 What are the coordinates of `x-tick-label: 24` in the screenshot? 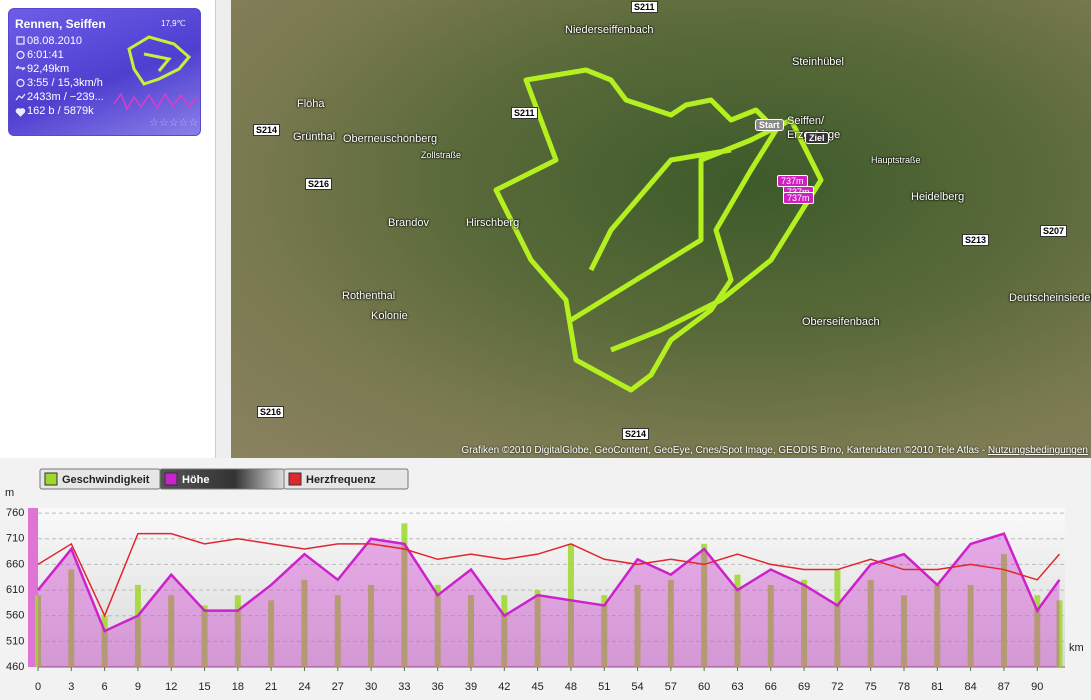 It's located at (304, 687).